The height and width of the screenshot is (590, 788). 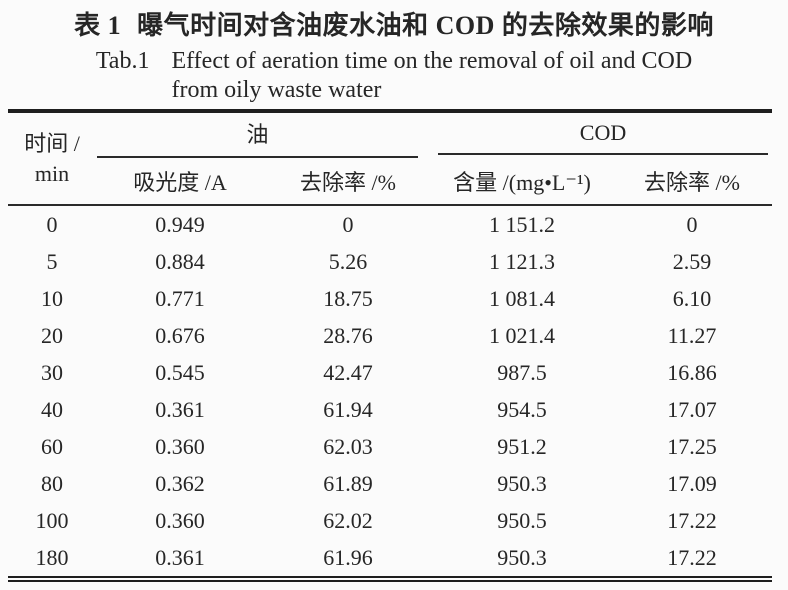 I want to click on cell-absorbance: 0.545, so click(x=180, y=372).